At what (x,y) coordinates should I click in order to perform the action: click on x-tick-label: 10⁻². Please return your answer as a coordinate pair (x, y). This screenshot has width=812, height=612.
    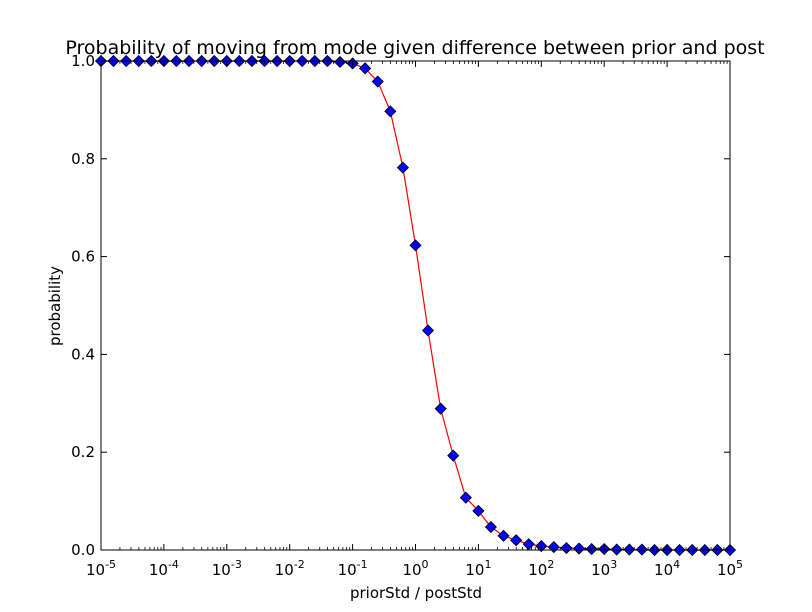
    Looking at the image, I should click on (290, 568).